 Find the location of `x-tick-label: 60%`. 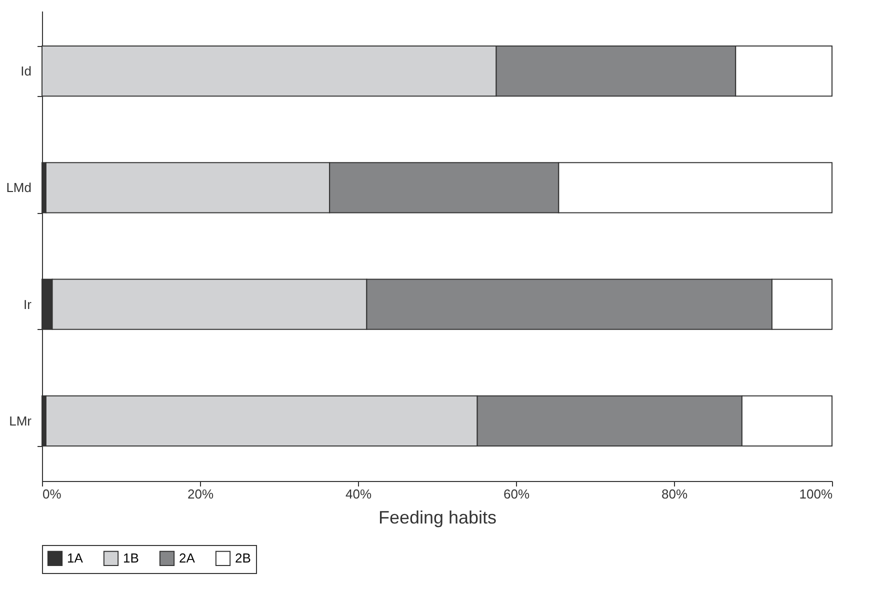

x-tick-label: 60% is located at coordinates (516, 494).